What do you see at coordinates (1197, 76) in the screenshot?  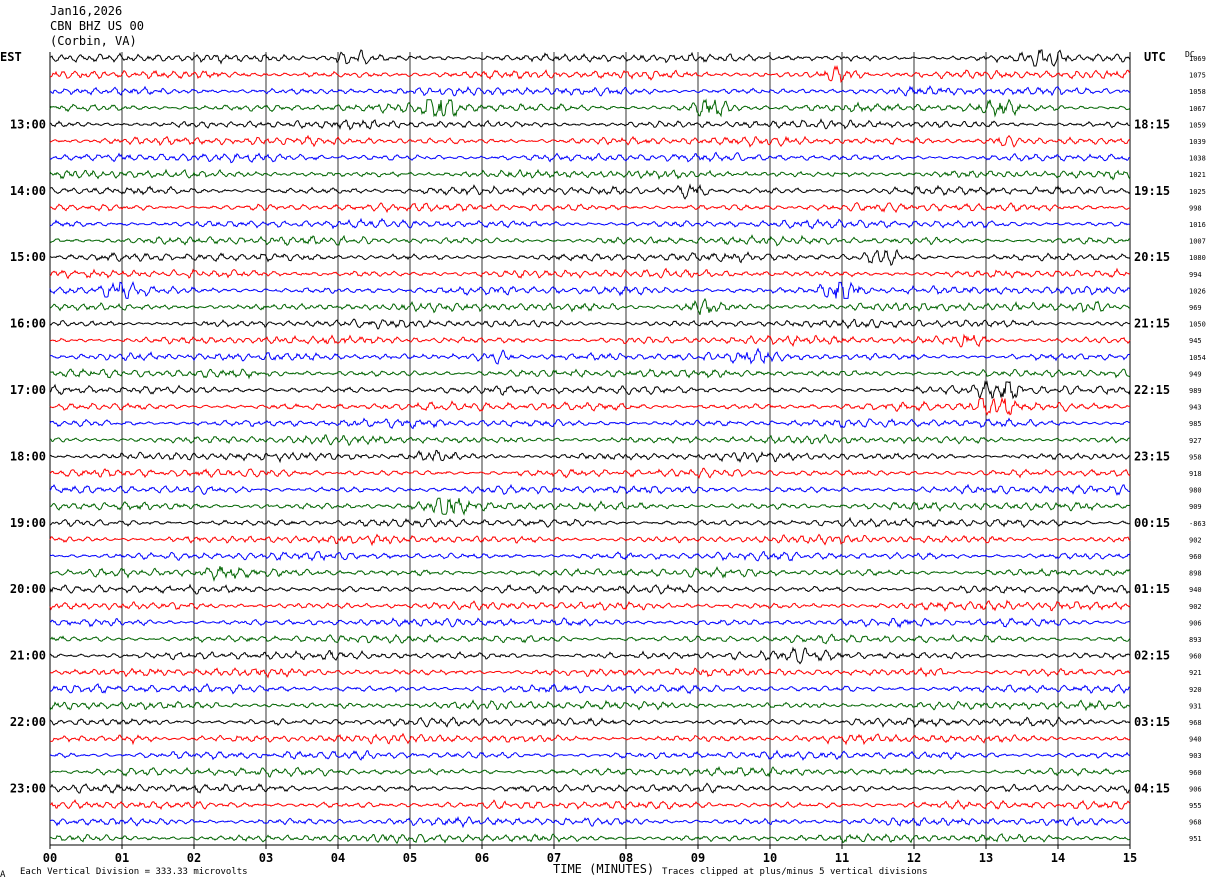 I see `dc-offset-label: 1075` at bounding box center [1197, 76].